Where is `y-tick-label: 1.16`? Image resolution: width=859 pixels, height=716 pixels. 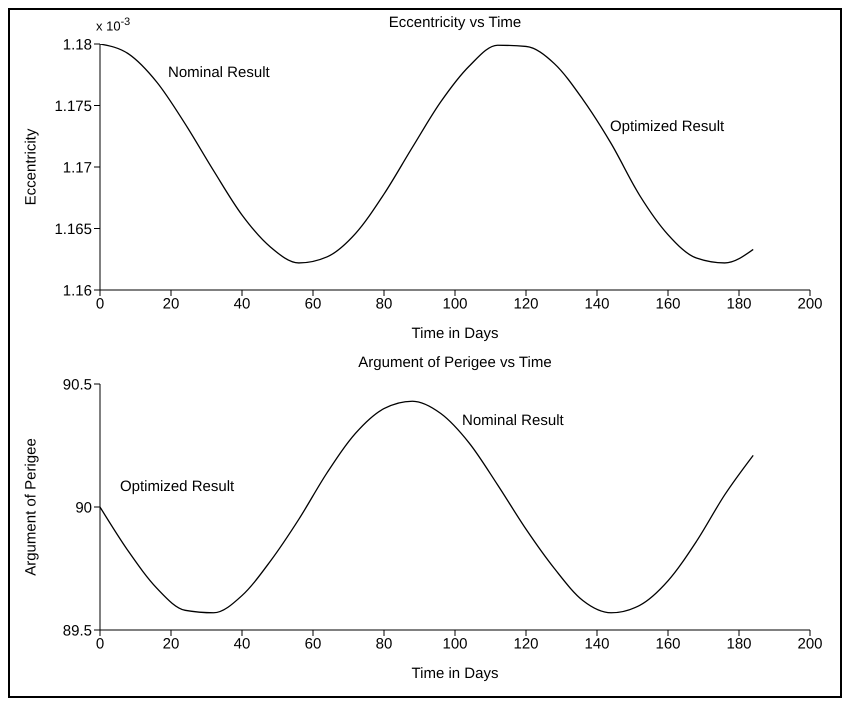
y-tick-label: 1.16 is located at coordinates (77, 291).